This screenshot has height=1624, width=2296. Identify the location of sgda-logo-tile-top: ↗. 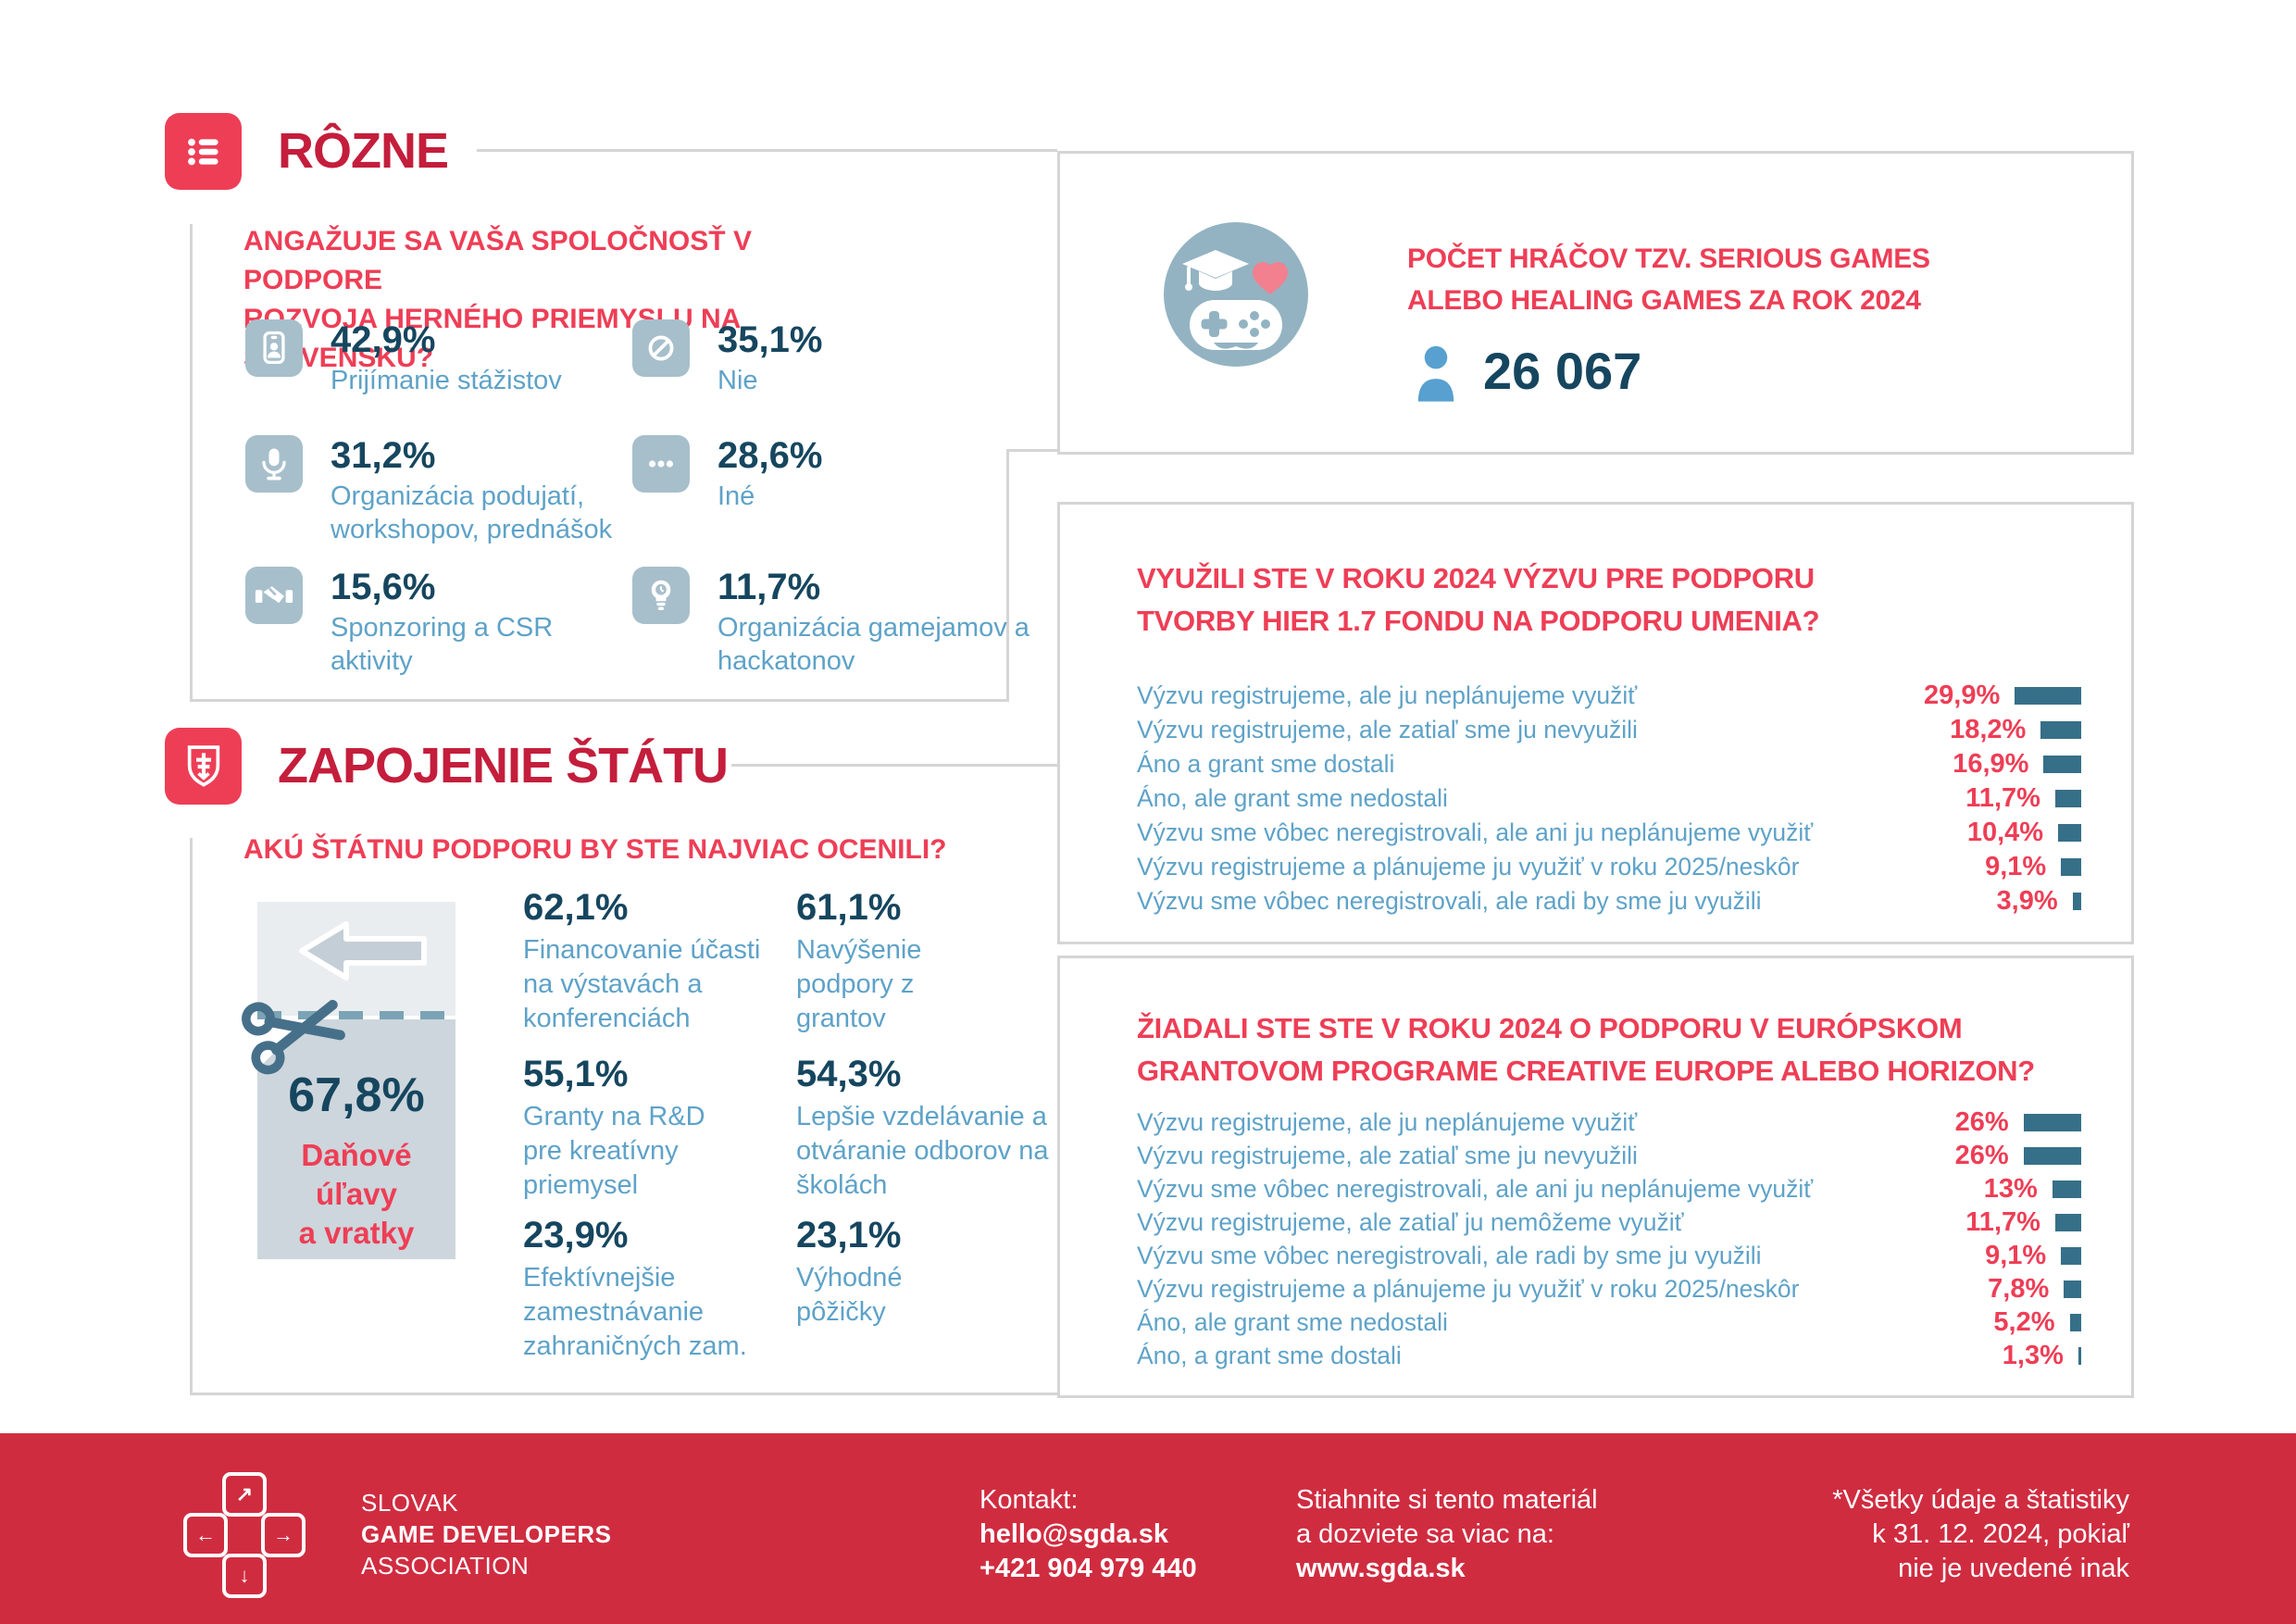
(244, 1494).